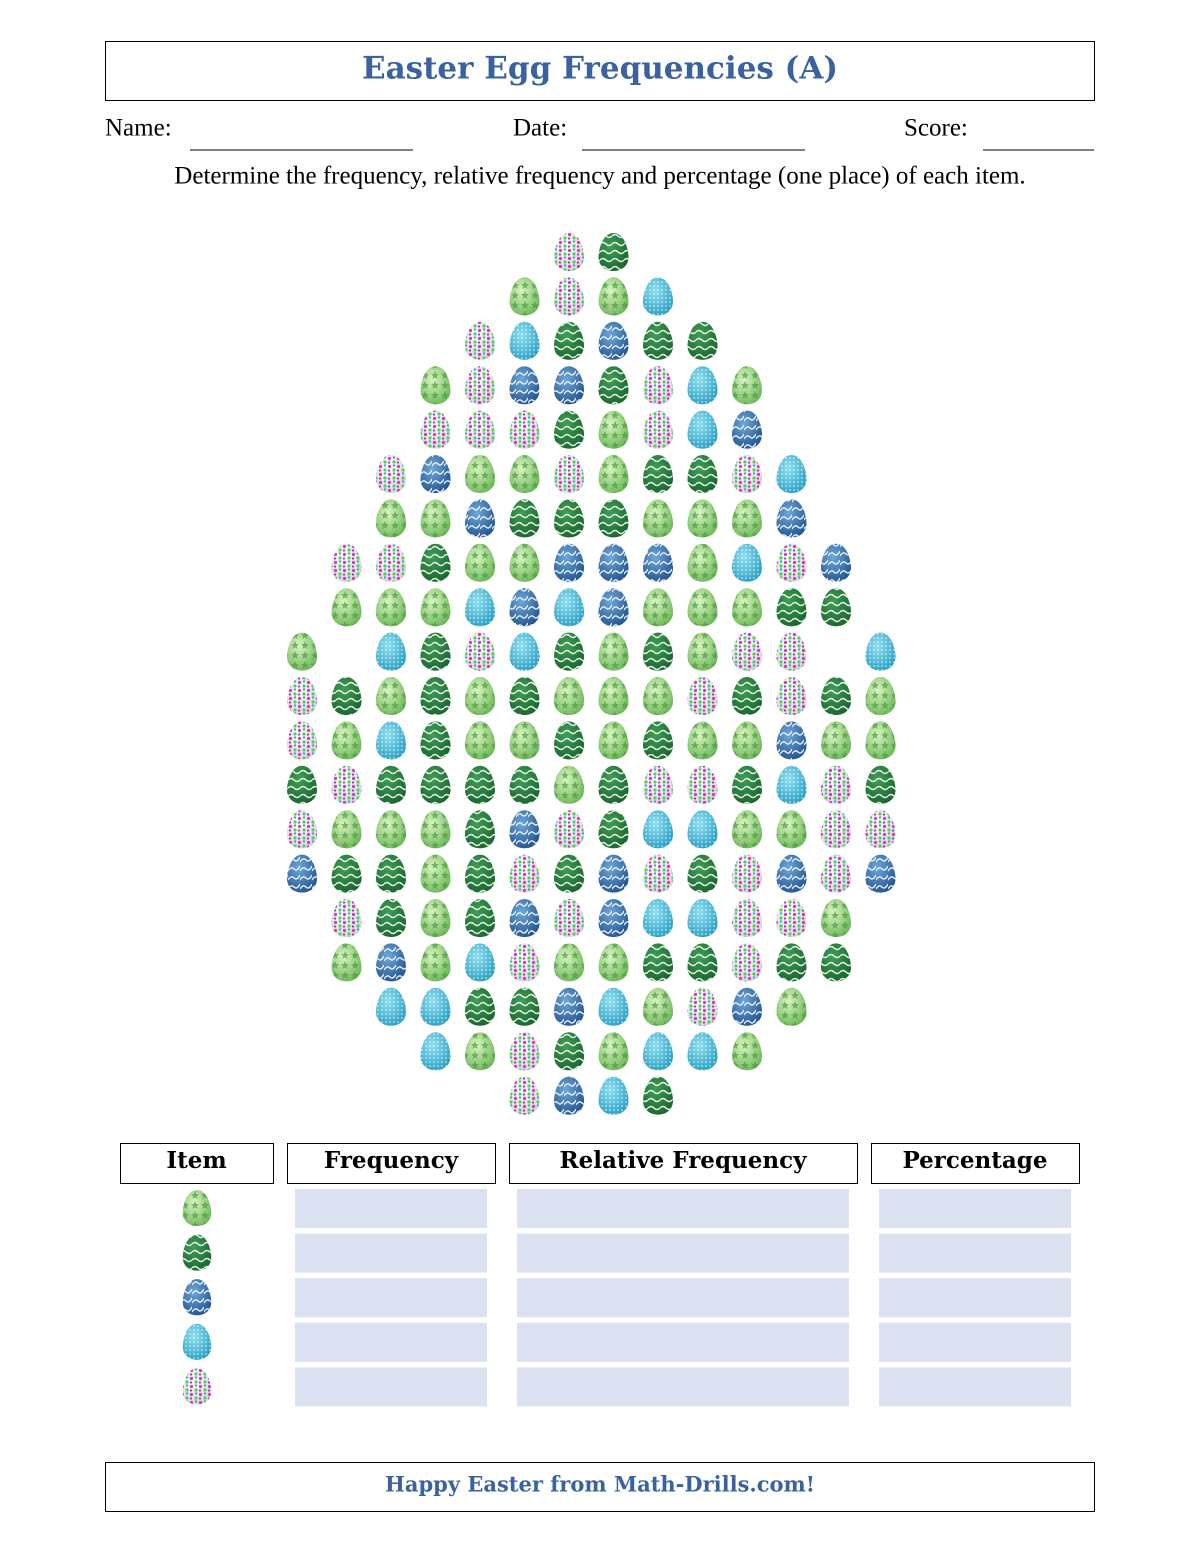 The image size is (1200, 1553). Describe the element at coordinates (600, 1484) in the screenshot. I see `footer: Happy Easter from Math-Drills.com!` at that location.